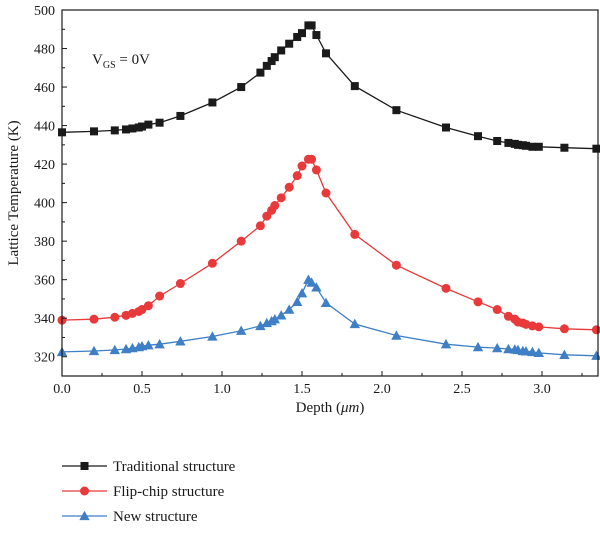  What do you see at coordinates (44, 11) in the screenshot?
I see `y-tick-label: 500` at bounding box center [44, 11].